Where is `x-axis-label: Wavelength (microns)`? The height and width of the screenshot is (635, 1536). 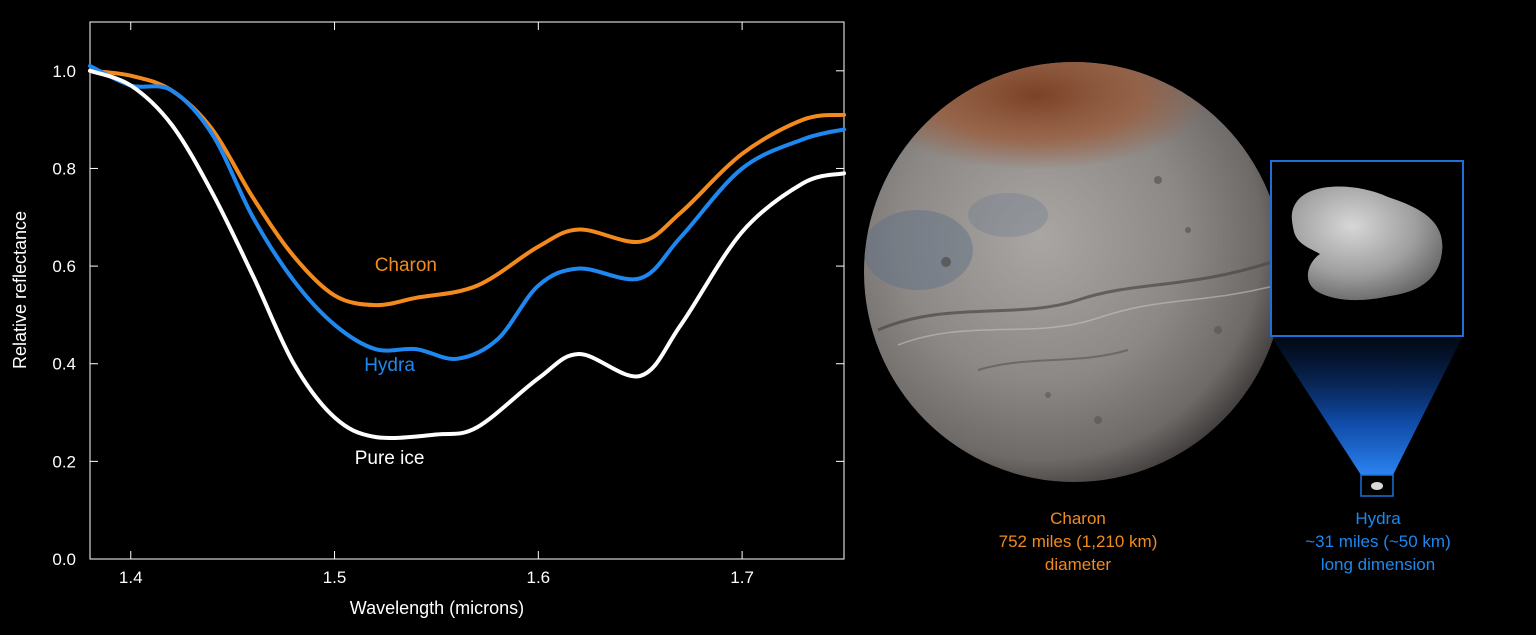
x-axis-label: Wavelength (microns) is located at coordinates (437, 608).